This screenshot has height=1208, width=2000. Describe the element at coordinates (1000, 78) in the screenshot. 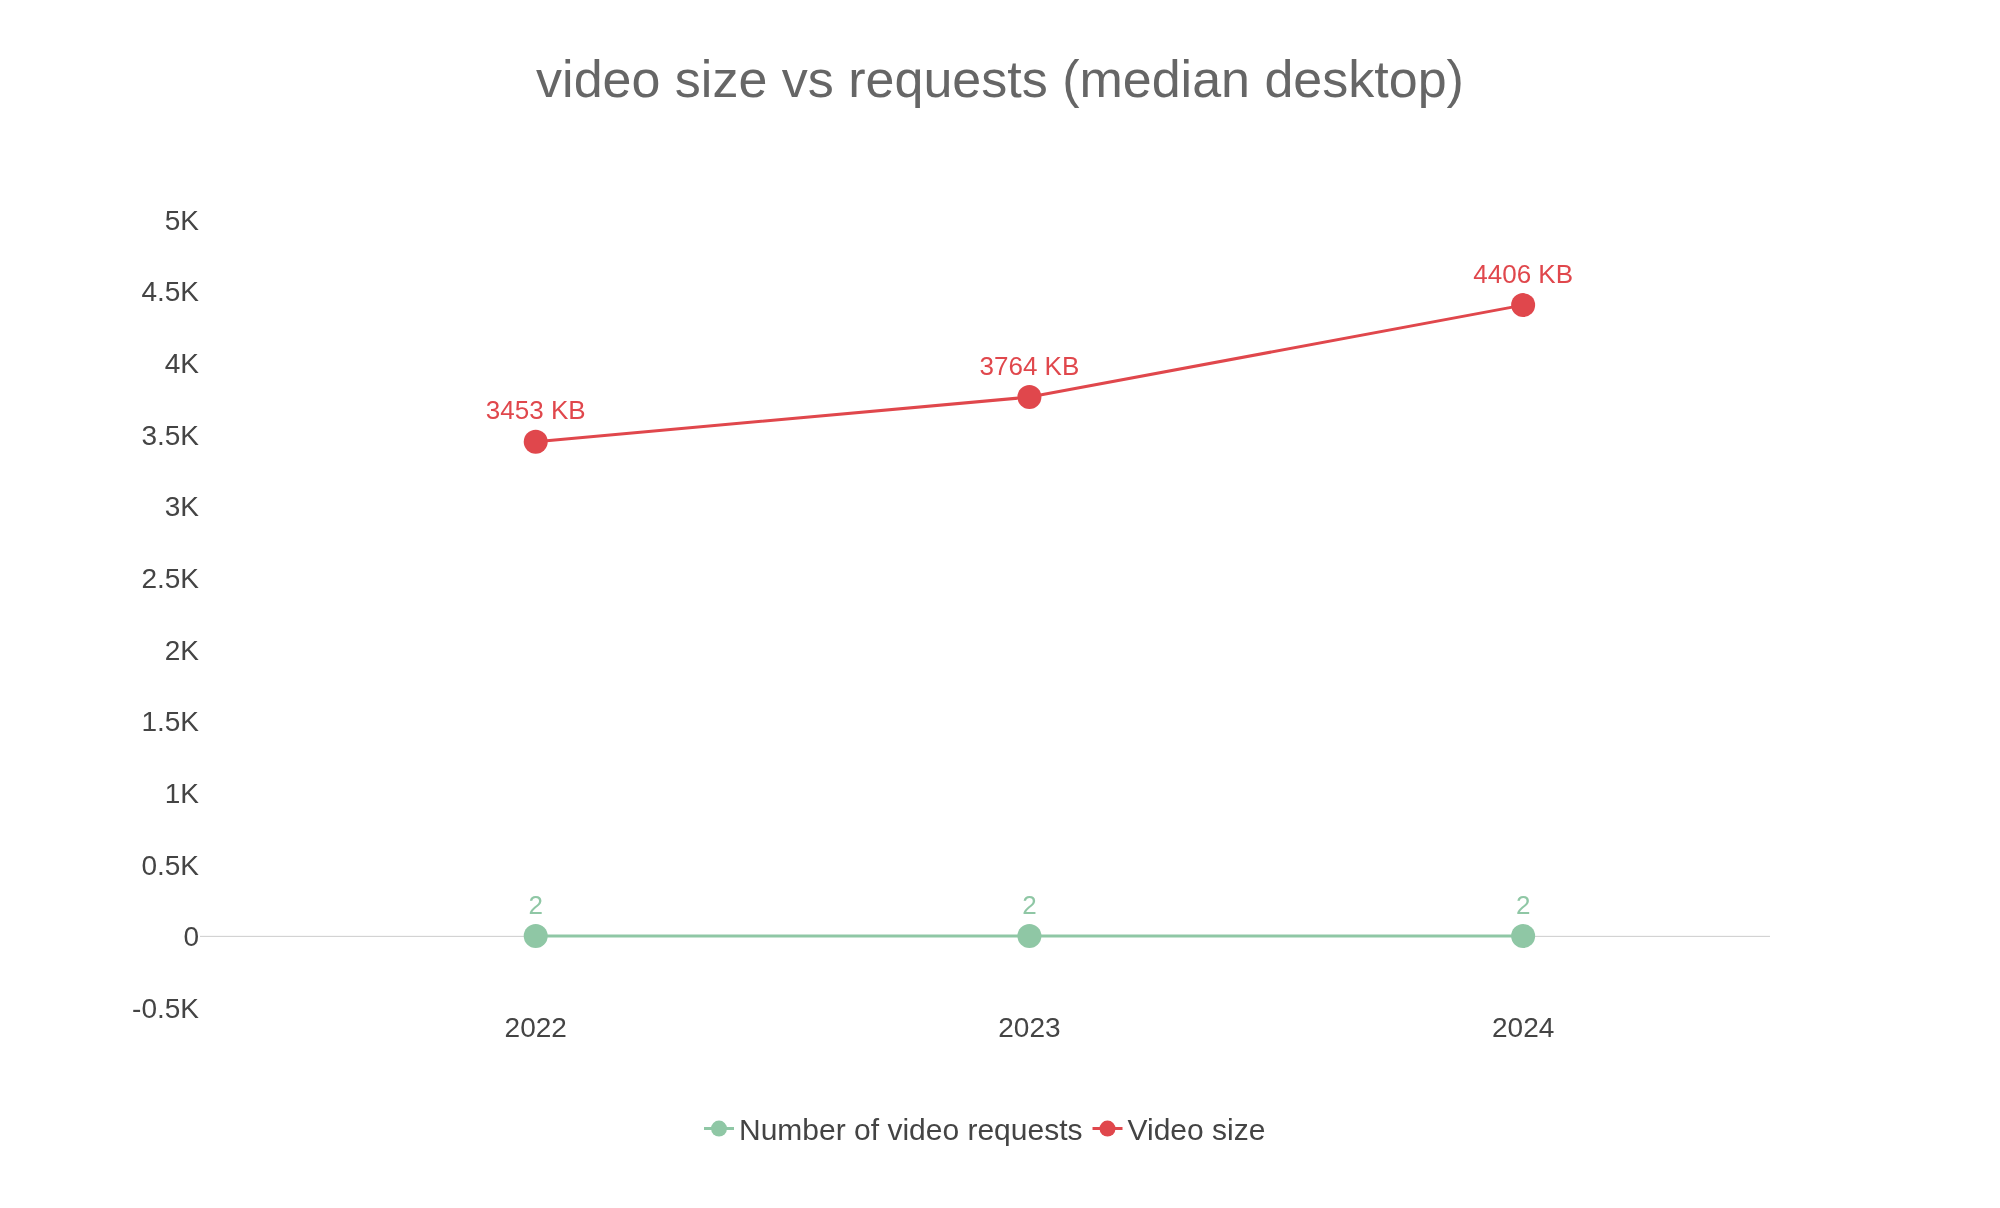

I see `chart-title: video size vs requests (median desktop)` at that location.